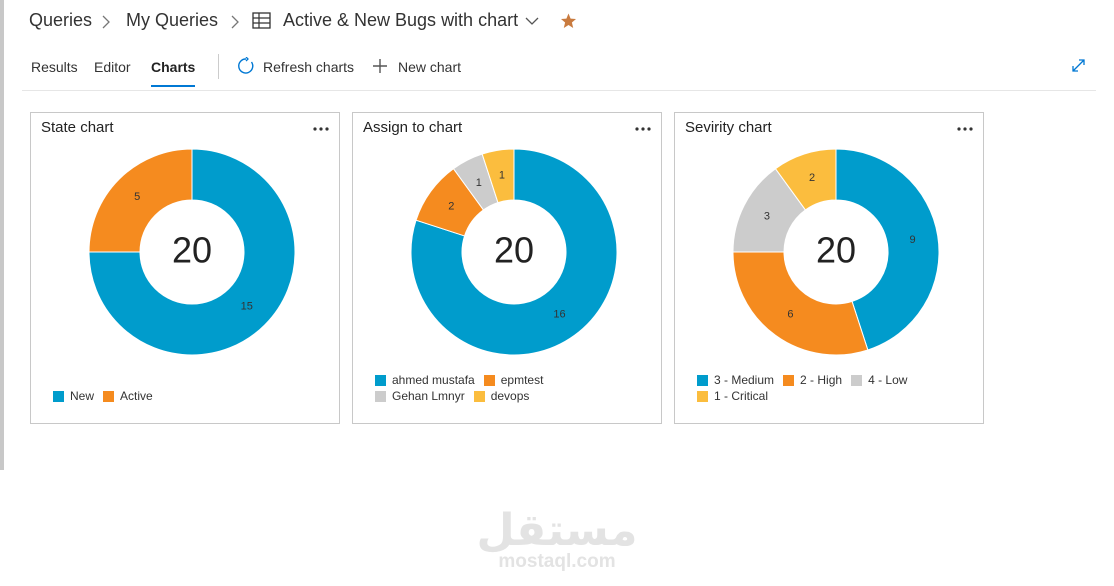 The image size is (1114, 586). What do you see at coordinates (557, 561) in the screenshot?
I see `watermark-latin: mostaql.com` at bounding box center [557, 561].